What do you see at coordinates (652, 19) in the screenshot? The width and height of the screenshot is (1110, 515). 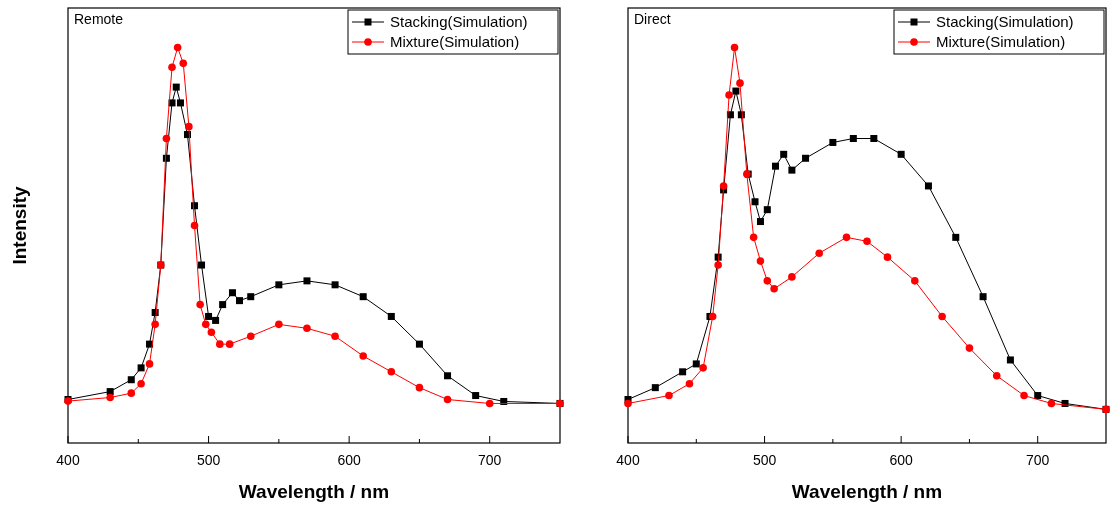 I see `text: Direct` at bounding box center [652, 19].